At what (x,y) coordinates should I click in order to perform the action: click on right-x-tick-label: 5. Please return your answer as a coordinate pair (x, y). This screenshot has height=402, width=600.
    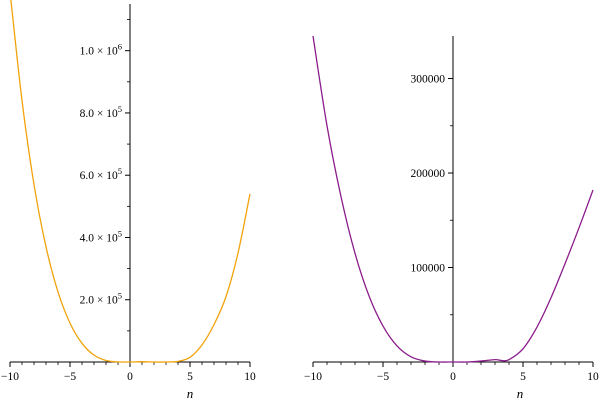
    Looking at the image, I should click on (523, 377).